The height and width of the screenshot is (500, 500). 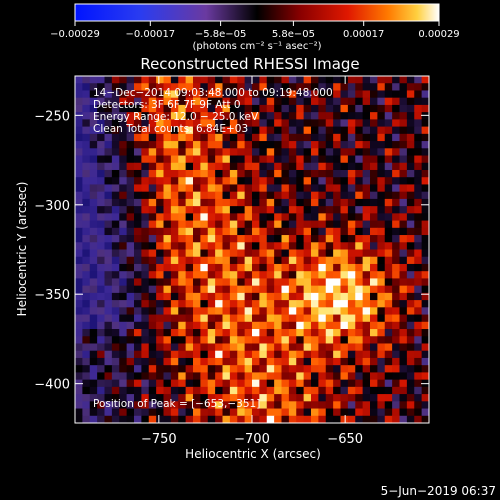 What do you see at coordinates (22, 249) in the screenshot?
I see `y-axis-label: Heliocentric Y (arcsec)` at bounding box center [22, 249].